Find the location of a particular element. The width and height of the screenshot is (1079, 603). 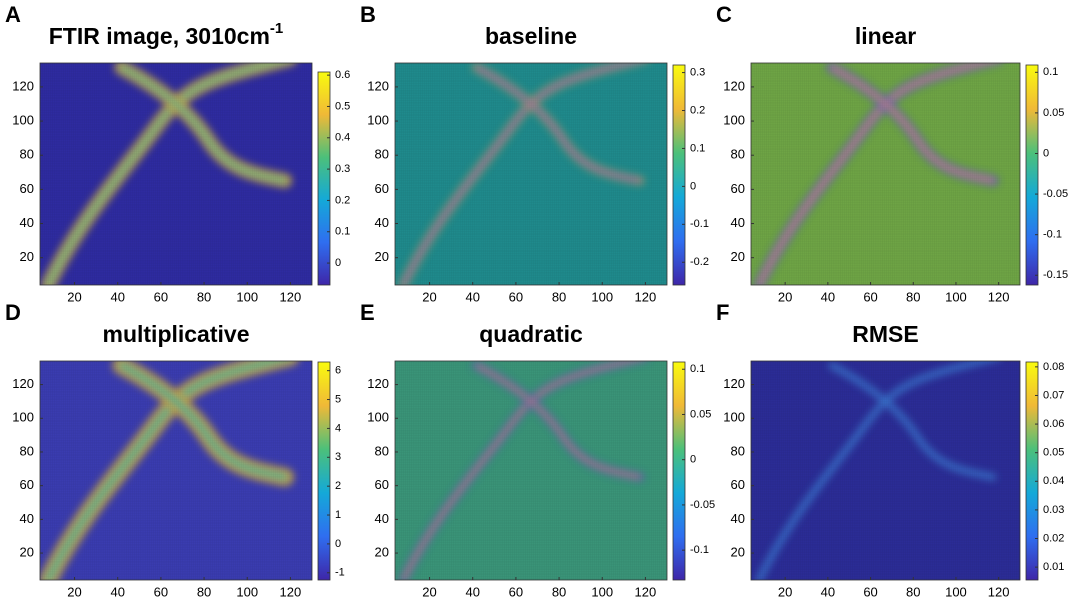

colorbar-tick-label: 6 is located at coordinates (338, 371).